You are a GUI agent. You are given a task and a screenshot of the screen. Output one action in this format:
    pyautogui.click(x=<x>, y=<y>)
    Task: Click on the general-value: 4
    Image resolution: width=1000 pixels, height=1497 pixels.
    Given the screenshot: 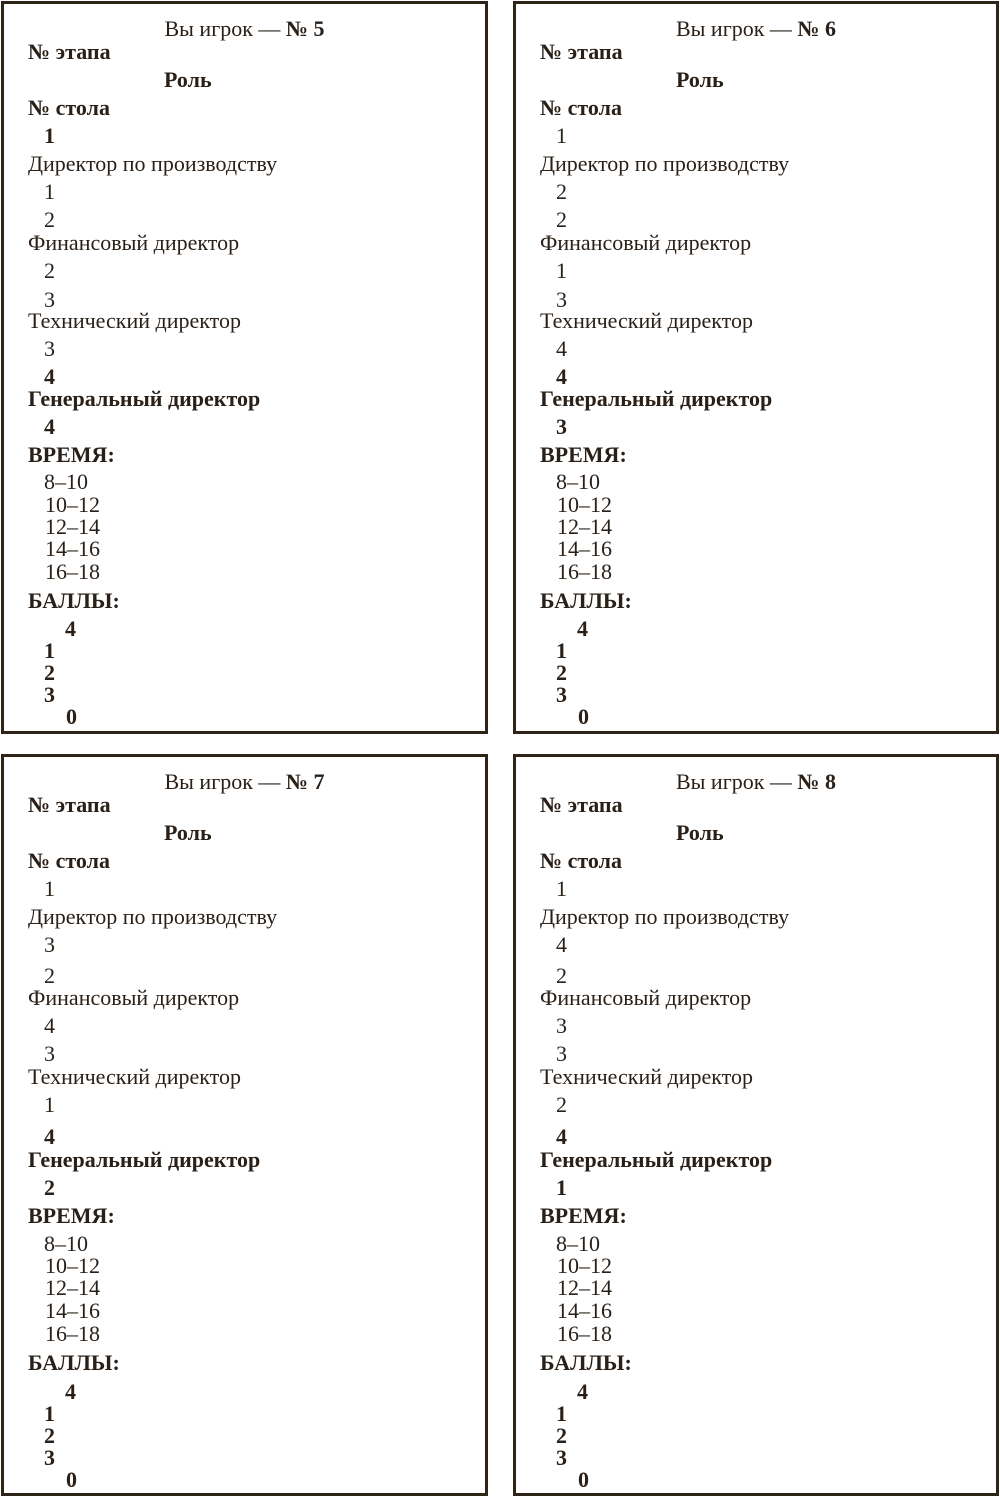 What is the action you would take?
    pyautogui.click(x=49, y=426)
    